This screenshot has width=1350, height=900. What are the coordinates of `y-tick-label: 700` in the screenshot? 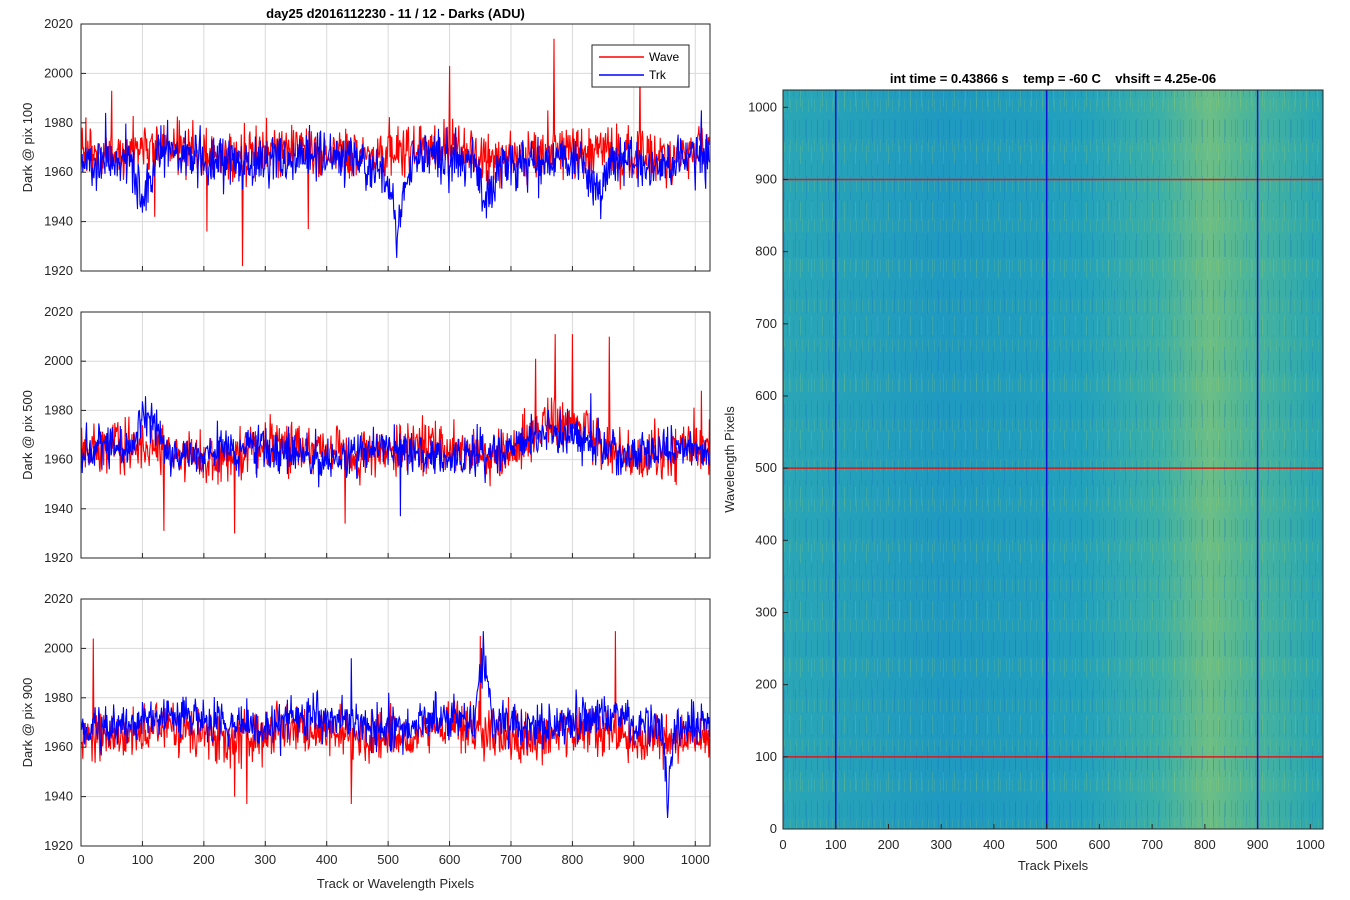 It's located at (766, 323).